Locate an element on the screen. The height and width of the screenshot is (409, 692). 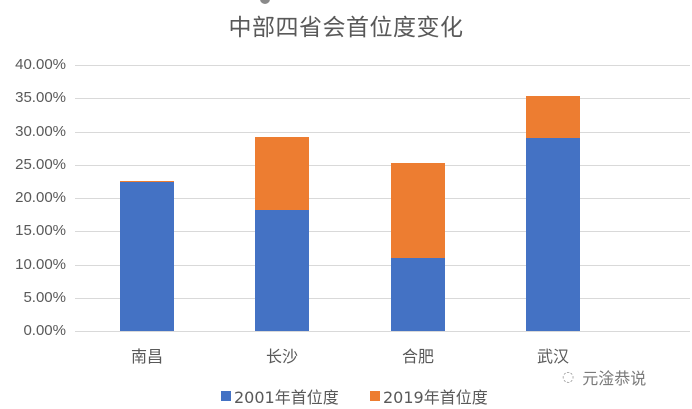
y-tick-label: 30.00% is located at coordinates (40, 131).